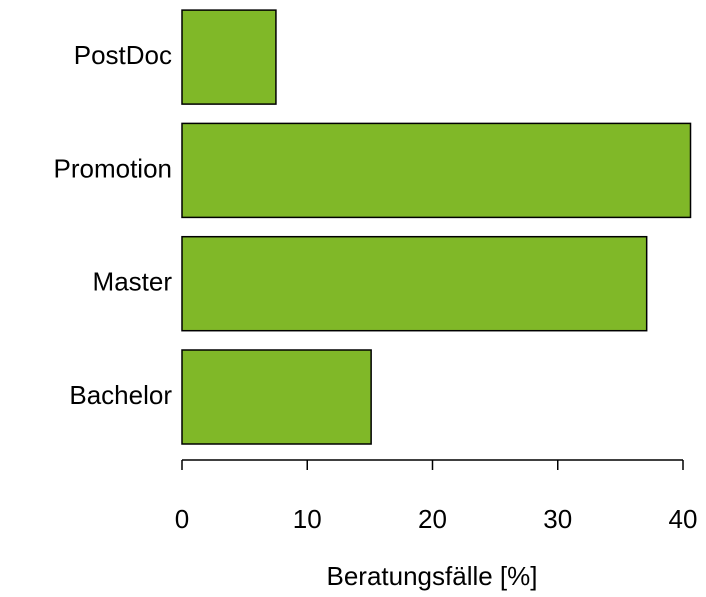 The height and width of the screenshot is (597, 706). Describe the element at coordinates (557, 519) in the screenshot. I see `x-tick-label: 30` at that location.